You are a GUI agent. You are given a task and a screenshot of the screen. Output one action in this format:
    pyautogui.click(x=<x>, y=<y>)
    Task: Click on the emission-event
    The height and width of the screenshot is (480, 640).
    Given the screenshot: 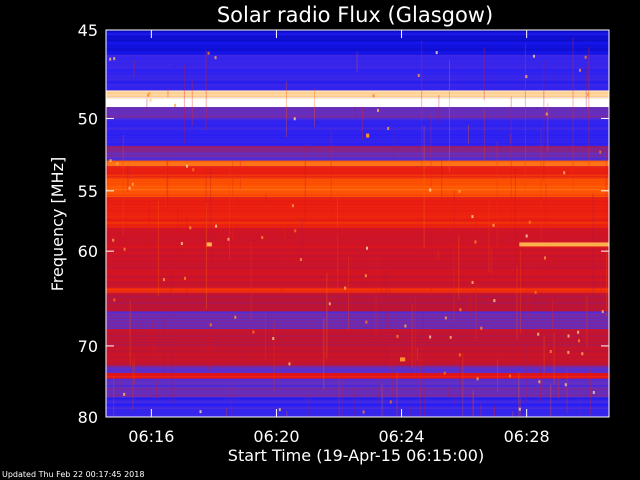 What is the action you would take?
    pyautogui.click(x=564, y=244)
    